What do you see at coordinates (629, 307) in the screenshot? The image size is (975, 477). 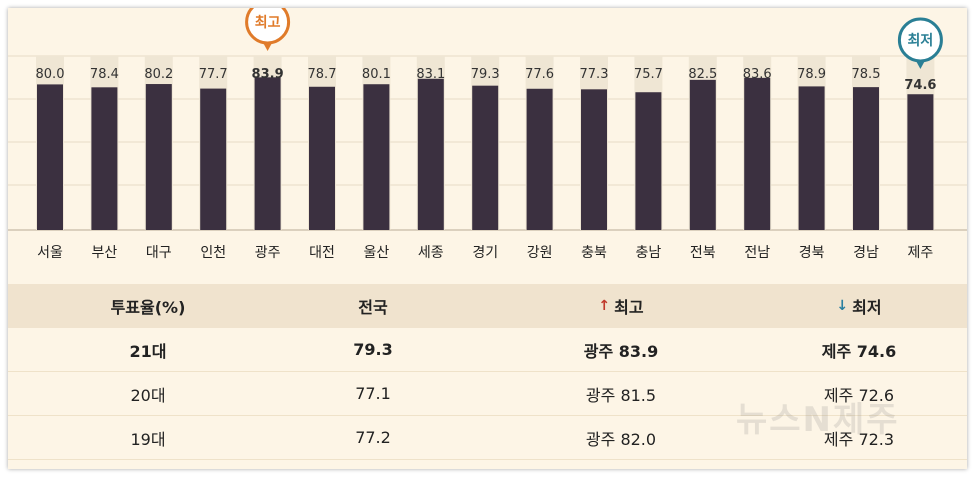 I see `header-highest-label: 최고` at bounding box center [629, 307].